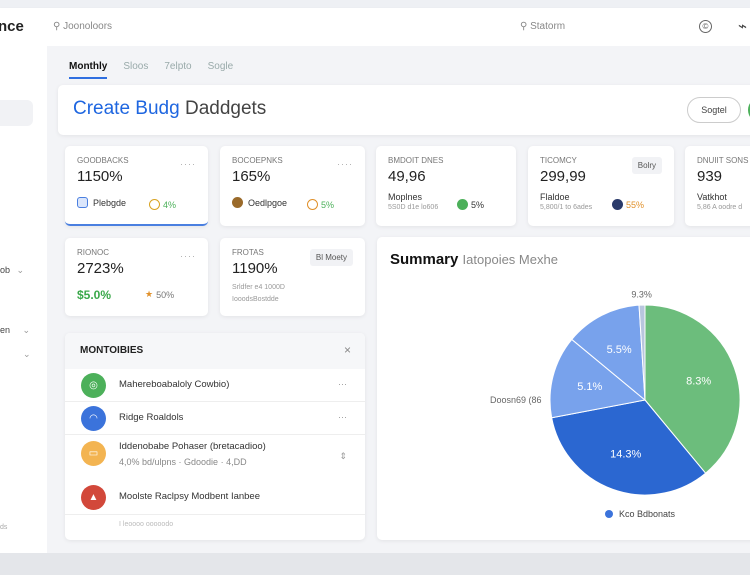 This screenshot has width=750, height=575. I want to click on tabs: Monthly Sloos 7elpto Sogle, so click(151, 70).